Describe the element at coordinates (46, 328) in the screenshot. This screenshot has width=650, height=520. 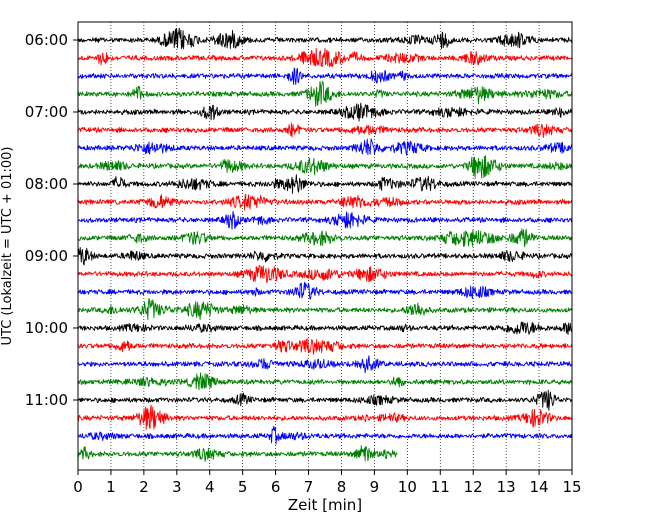
I see `y-tick-label-10:00: 10:00` at that location.